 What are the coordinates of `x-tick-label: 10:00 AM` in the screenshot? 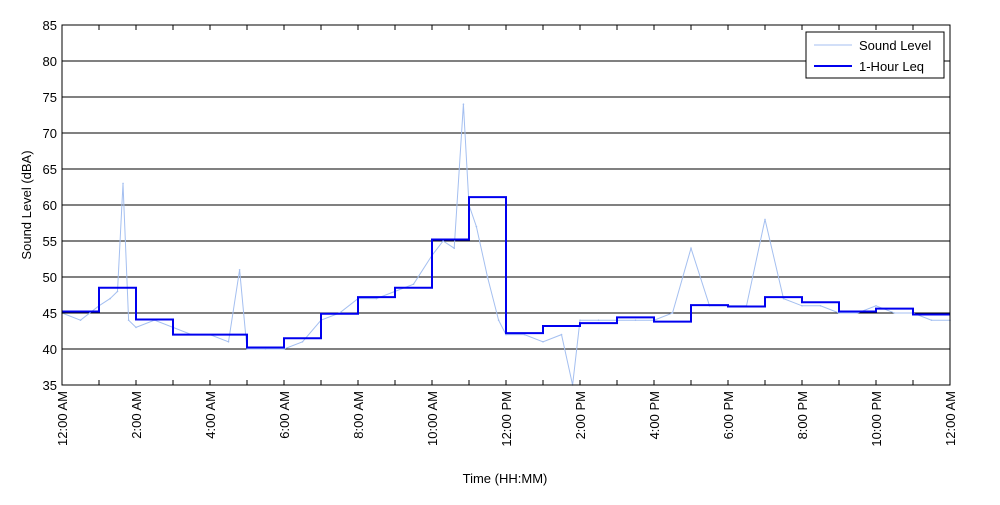 It's located at (432, 418).